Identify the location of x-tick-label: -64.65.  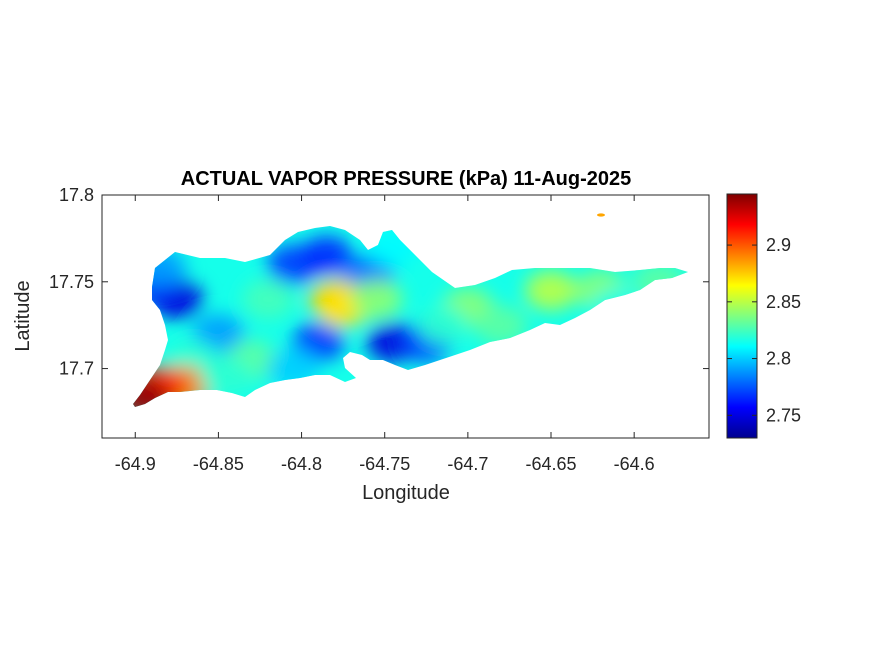
(550, 464).